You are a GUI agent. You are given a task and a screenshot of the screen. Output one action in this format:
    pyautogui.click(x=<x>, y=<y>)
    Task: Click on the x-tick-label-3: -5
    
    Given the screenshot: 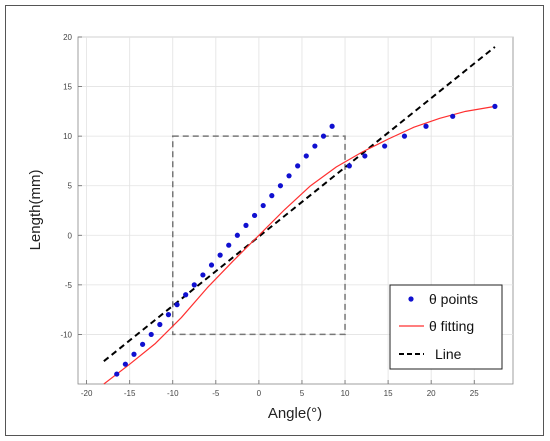 What is the action you would take?
    pyautogui.click(x=216, y=393)
    